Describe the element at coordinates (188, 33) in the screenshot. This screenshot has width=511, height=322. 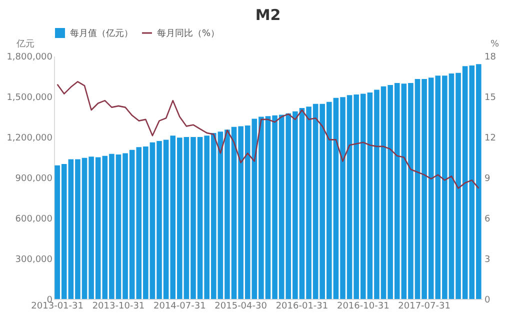
I see `legend-label: 每月同比（%）` at that location.